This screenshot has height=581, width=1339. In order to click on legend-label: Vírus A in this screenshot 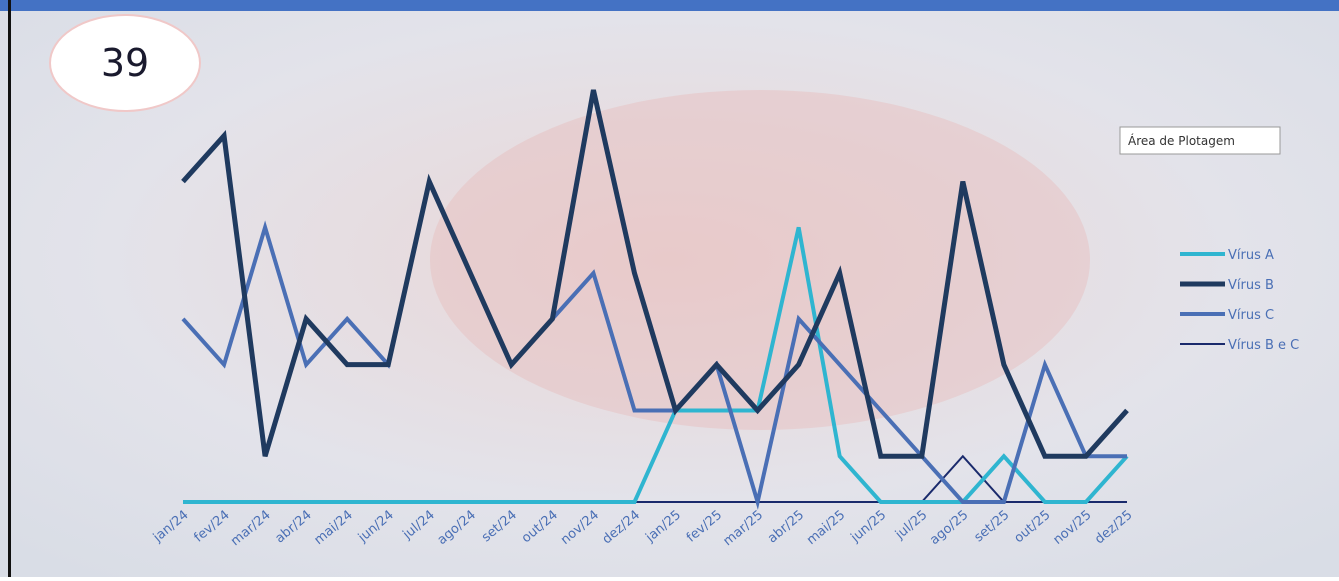, I will do `click(1251, 255)`.